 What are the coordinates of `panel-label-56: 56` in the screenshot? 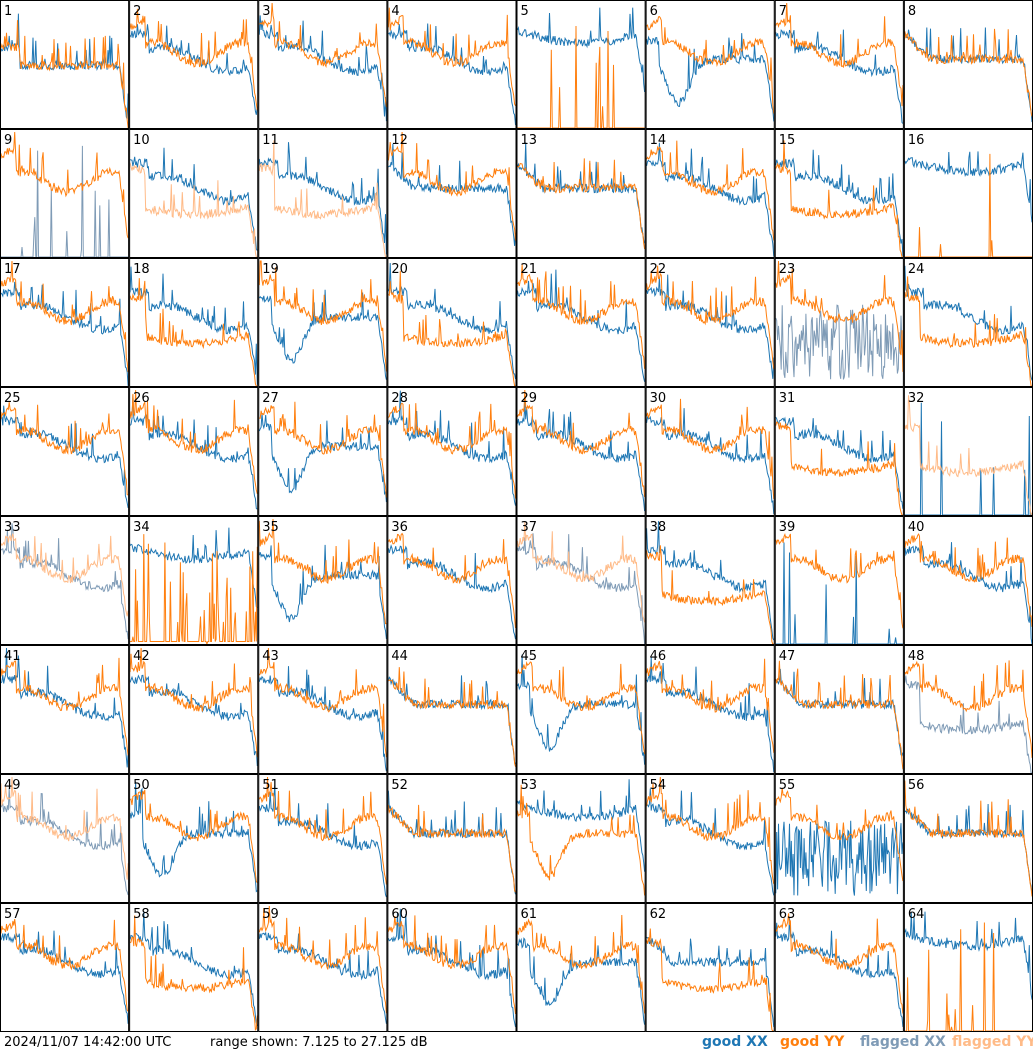 It's located at (916, 785).